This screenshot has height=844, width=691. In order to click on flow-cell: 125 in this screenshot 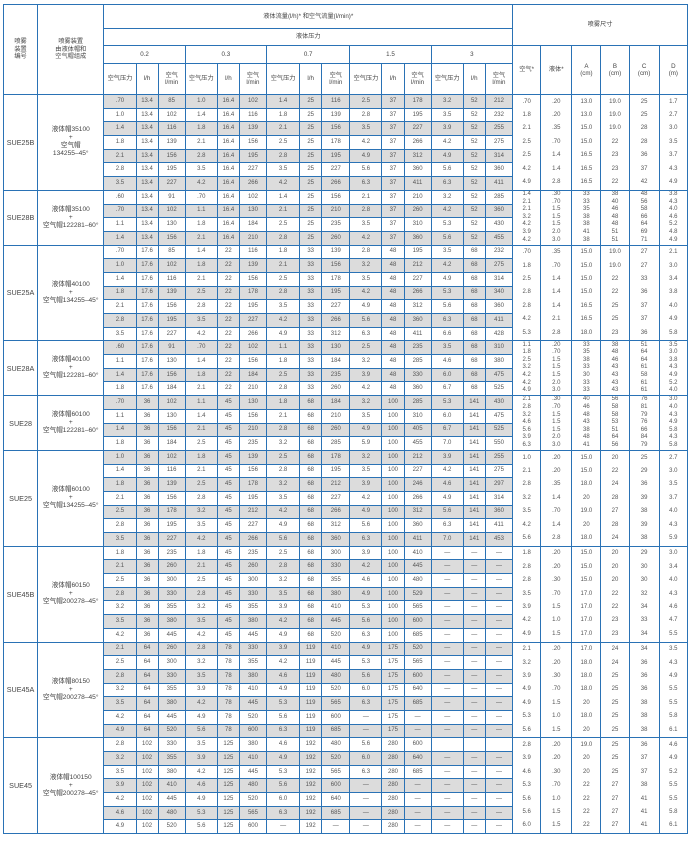, I will do `click(228, 786)`.